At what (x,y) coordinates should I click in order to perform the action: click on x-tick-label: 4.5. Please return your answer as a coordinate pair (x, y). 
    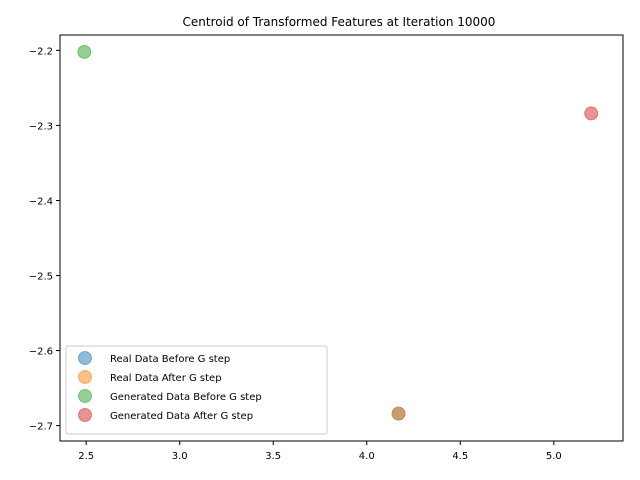
    Looking at the image, I should click on (460, 456).